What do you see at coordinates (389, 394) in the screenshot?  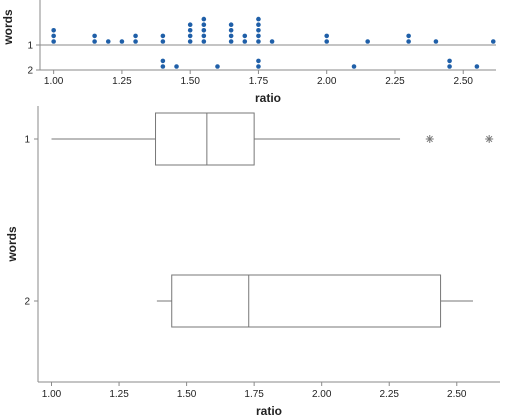 I see `boxplot-x-tick-label: 2.25` at bounding box center [389, 394].